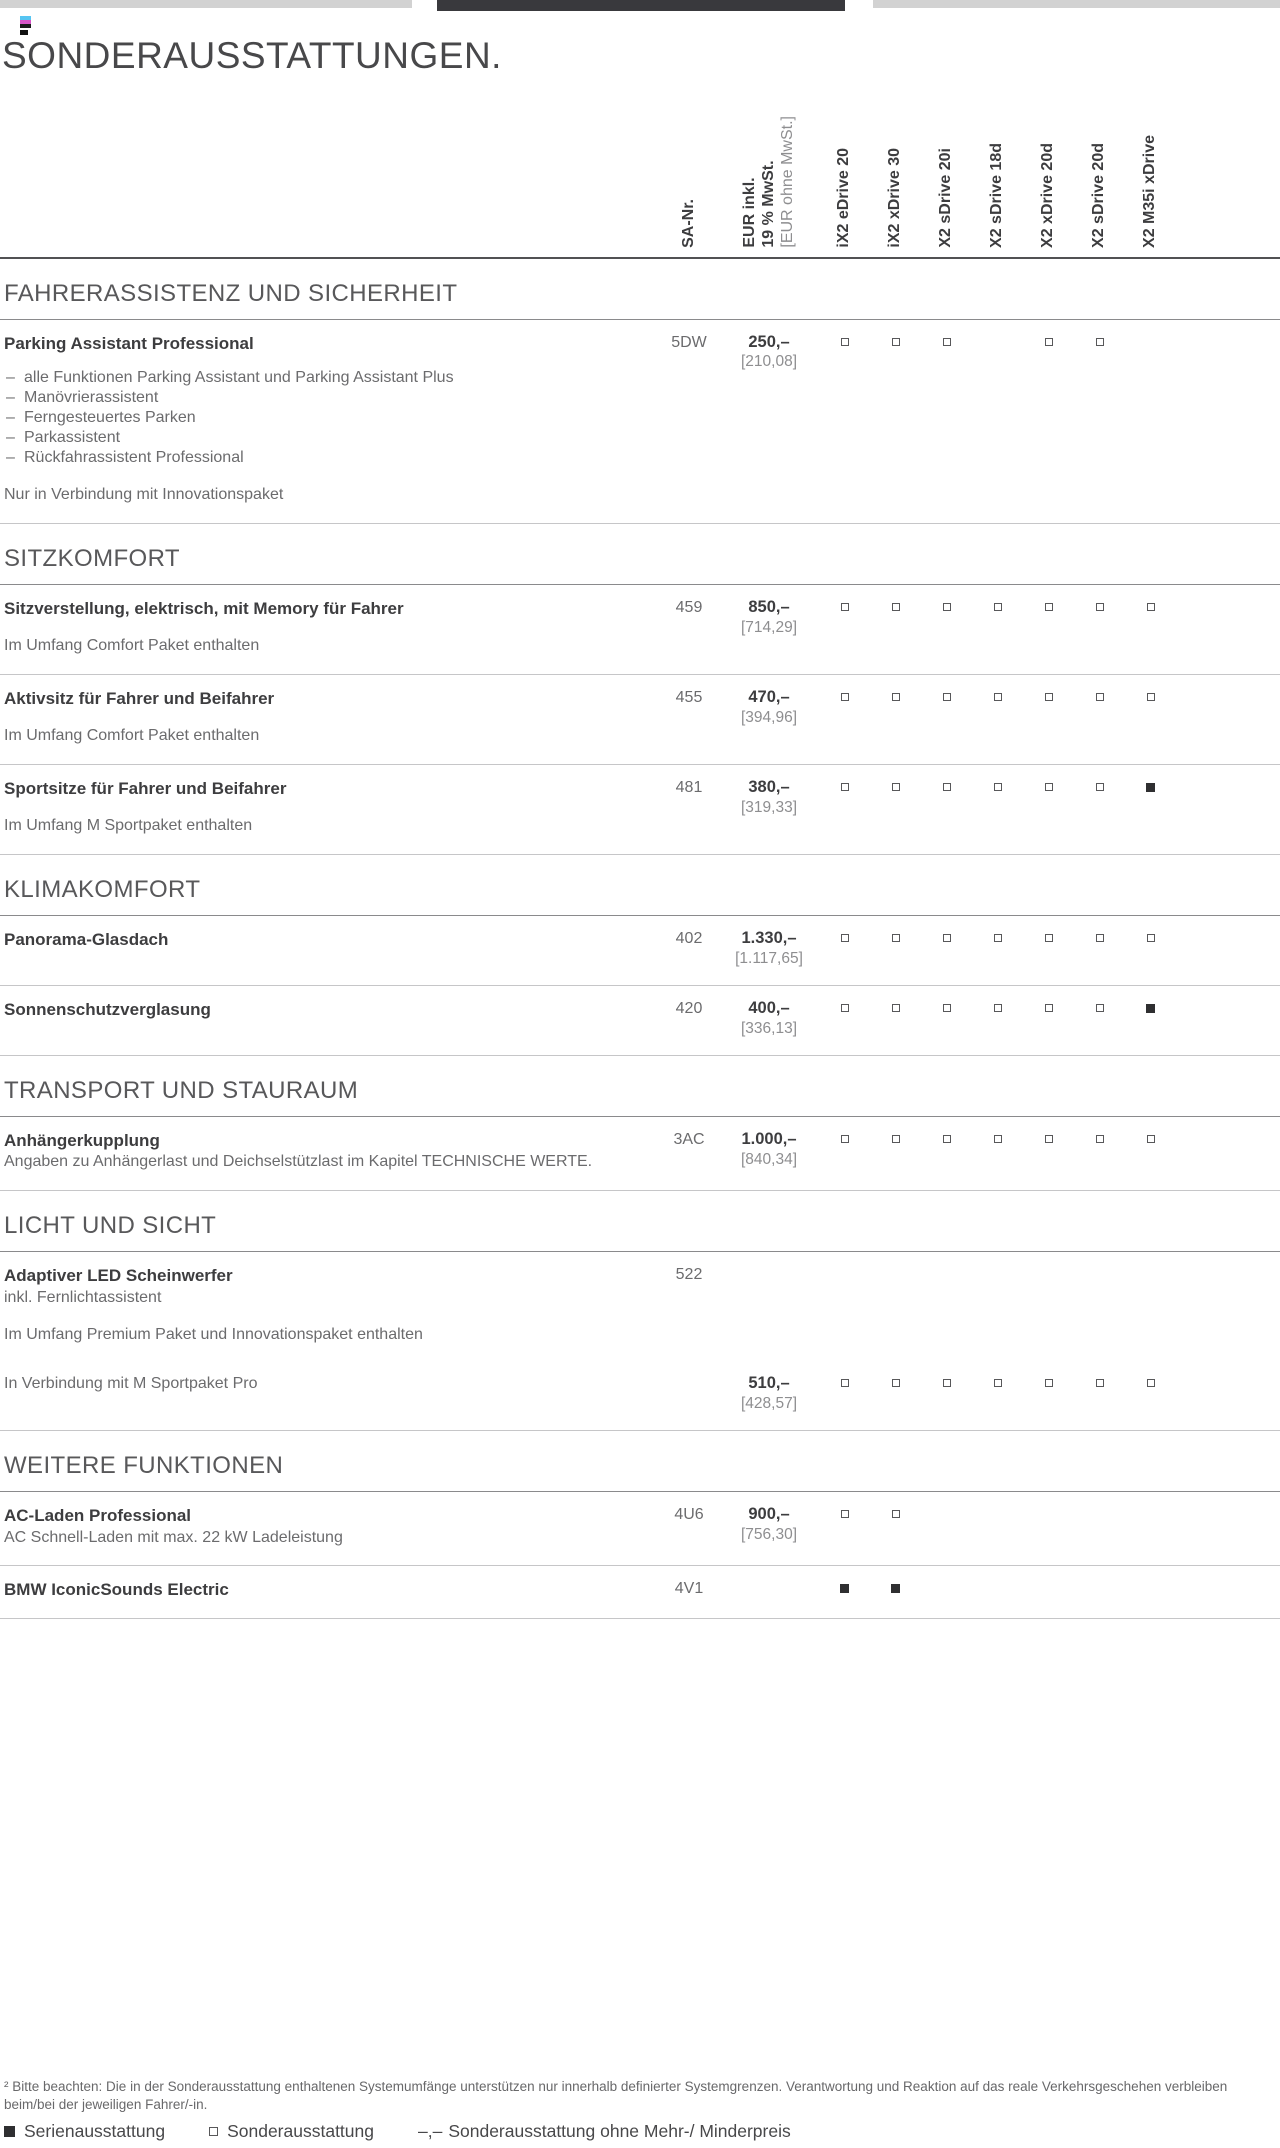  What do you see at coordinates (144, 494) in the screenshot?
I see `option-note: Nur in Verbindung mit Innovationspaket` at bounding box center [144, 494].